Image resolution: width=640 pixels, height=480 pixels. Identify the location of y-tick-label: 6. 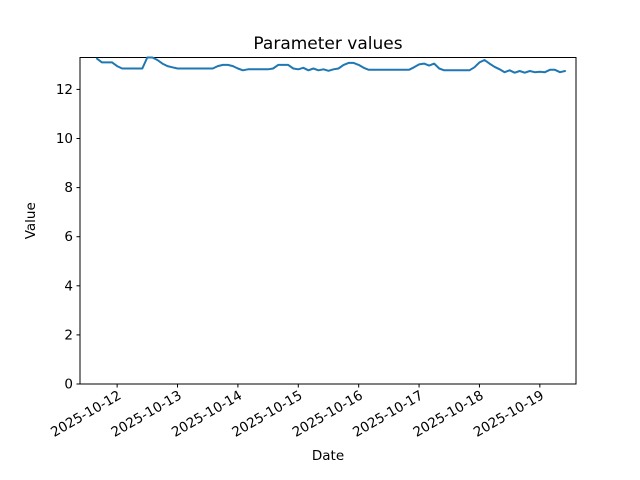
(68, 237).